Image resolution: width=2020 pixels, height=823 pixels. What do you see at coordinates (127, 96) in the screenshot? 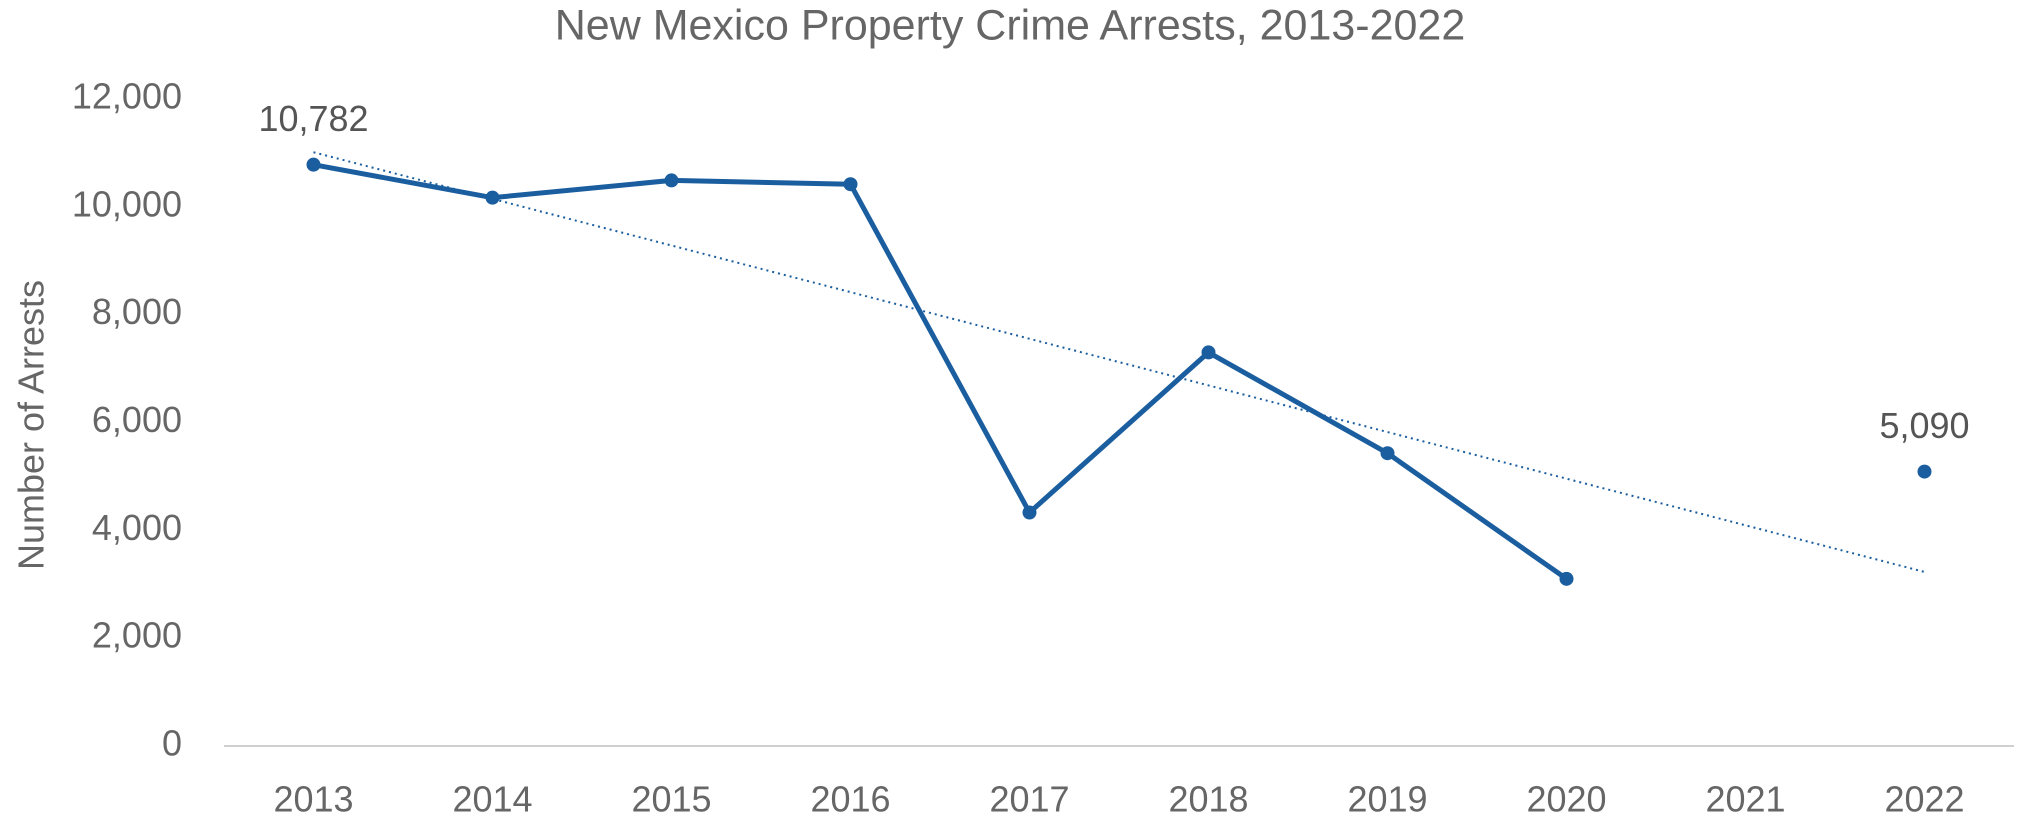
I see `y-tick-label: 12,000` at bounding box center [127, 96].